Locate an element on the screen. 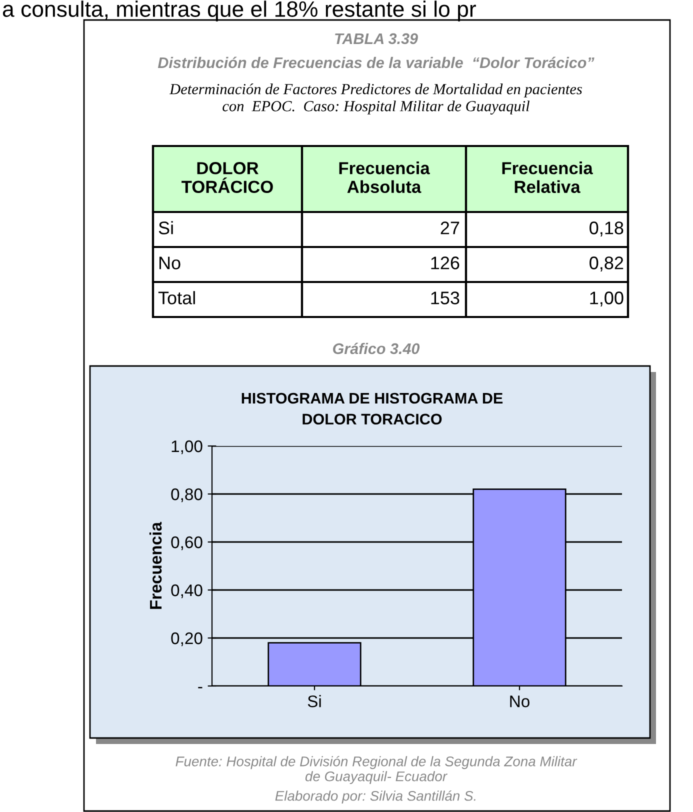  y-tick-label: - is located at coordinates (200, 687).